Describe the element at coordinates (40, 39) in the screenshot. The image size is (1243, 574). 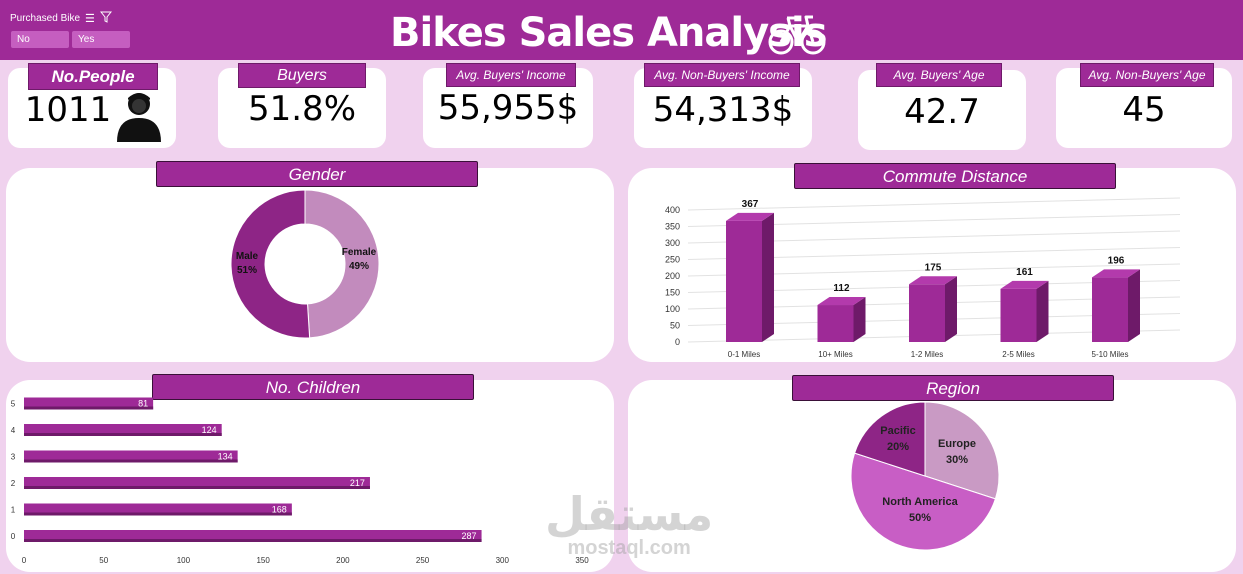
I see `slicer-option-no: No` at that location.